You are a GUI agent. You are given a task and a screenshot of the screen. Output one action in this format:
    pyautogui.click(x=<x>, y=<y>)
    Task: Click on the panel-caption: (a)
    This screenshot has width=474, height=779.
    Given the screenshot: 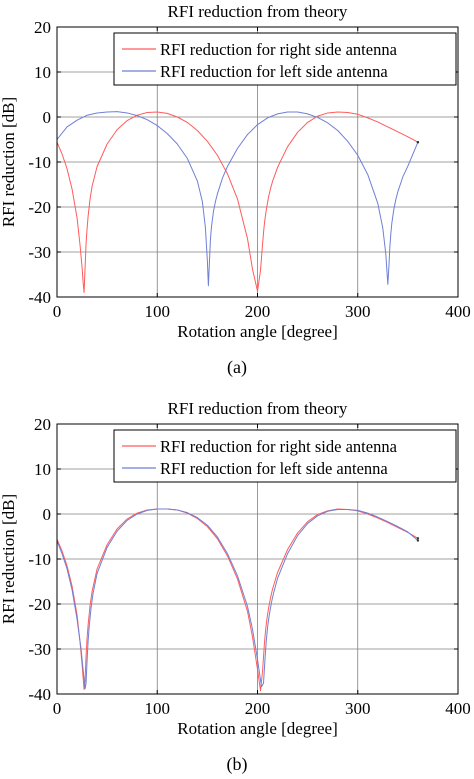 What is the action you would take?
    pyautogui.click(x=237, y=367)
    